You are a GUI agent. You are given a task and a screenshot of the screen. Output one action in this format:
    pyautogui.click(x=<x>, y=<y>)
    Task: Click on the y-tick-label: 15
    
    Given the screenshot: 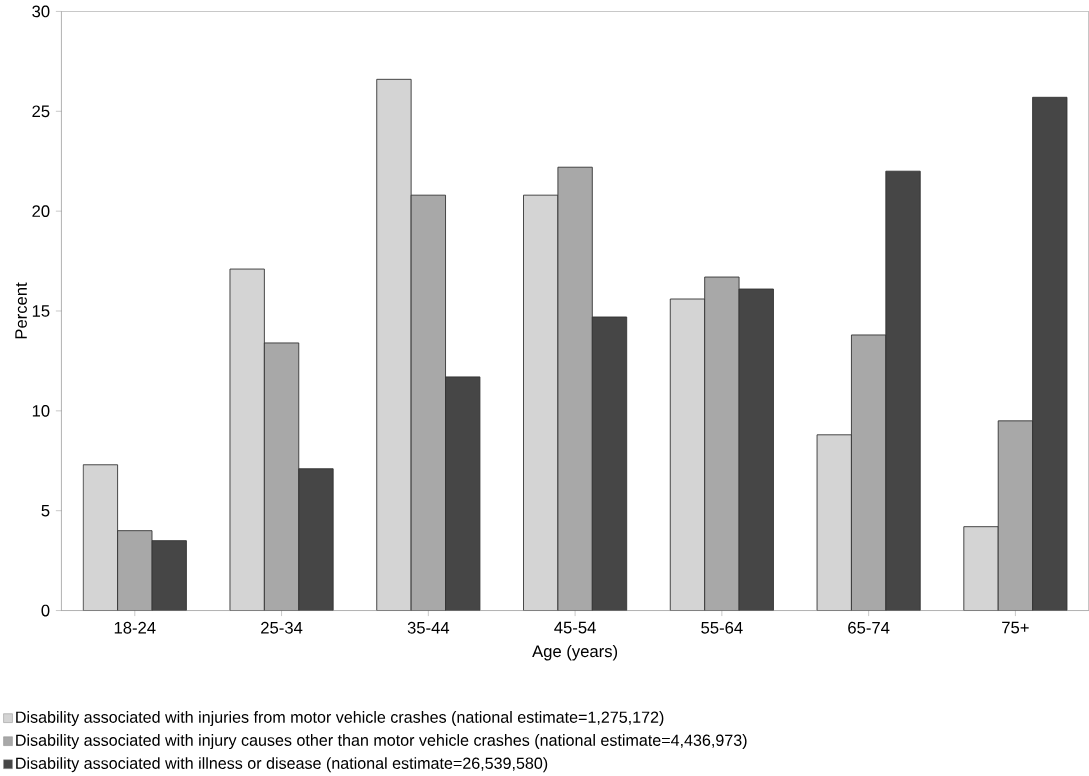 What is the action you would take?
    pyautogui.click(x=41, y=311)
    